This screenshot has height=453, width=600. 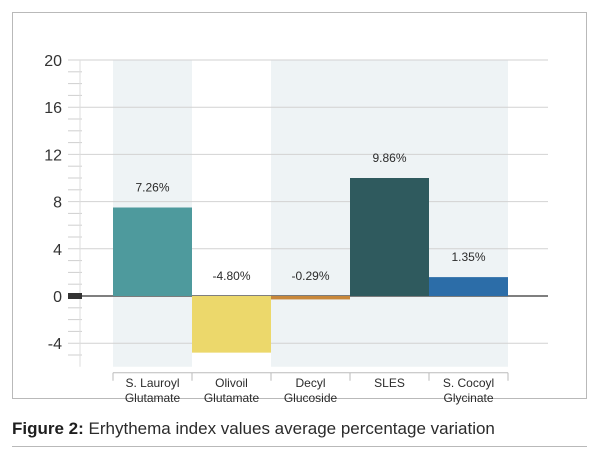 I want to click on category-label: Olivoil, so click(x=231, y=383).